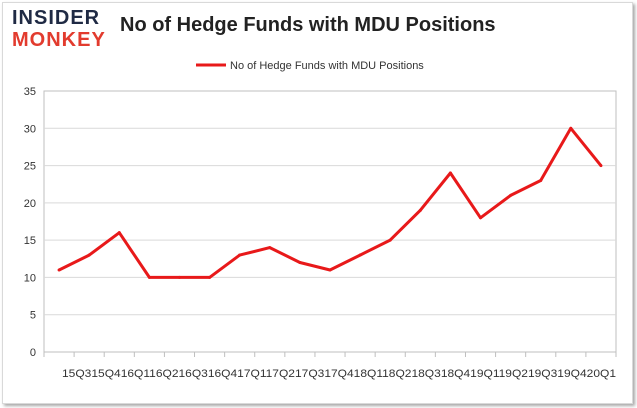  Describe the element at coordinates (59, 40) in the screenshot. I see `logo-bottom-text: MONKEY` at that location.